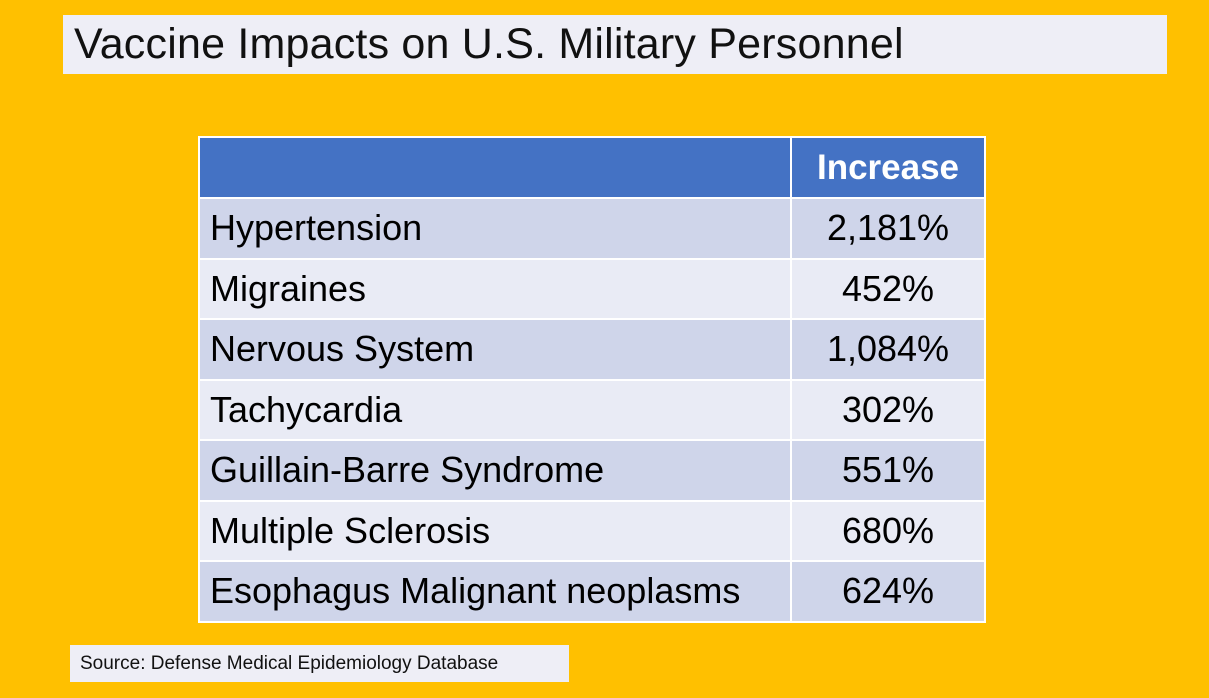  What do you see at coordinates (888, 530) in the screenshot?
I see `increase-cell: 680%` at bounding box center [888, 530].